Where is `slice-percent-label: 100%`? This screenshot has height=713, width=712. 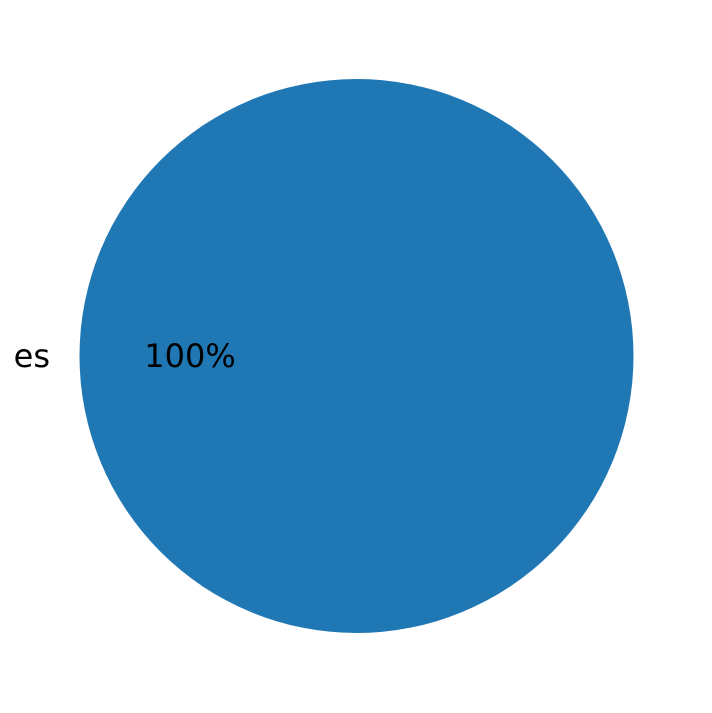
slice-percent-label: 100% is located at coordinates (189, 356).